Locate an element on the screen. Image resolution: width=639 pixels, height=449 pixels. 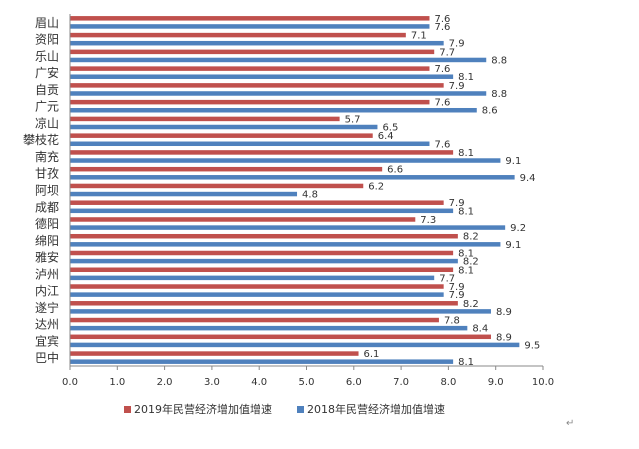
data-label-s0-20: 6.1 is located at coordinates (372, 354).